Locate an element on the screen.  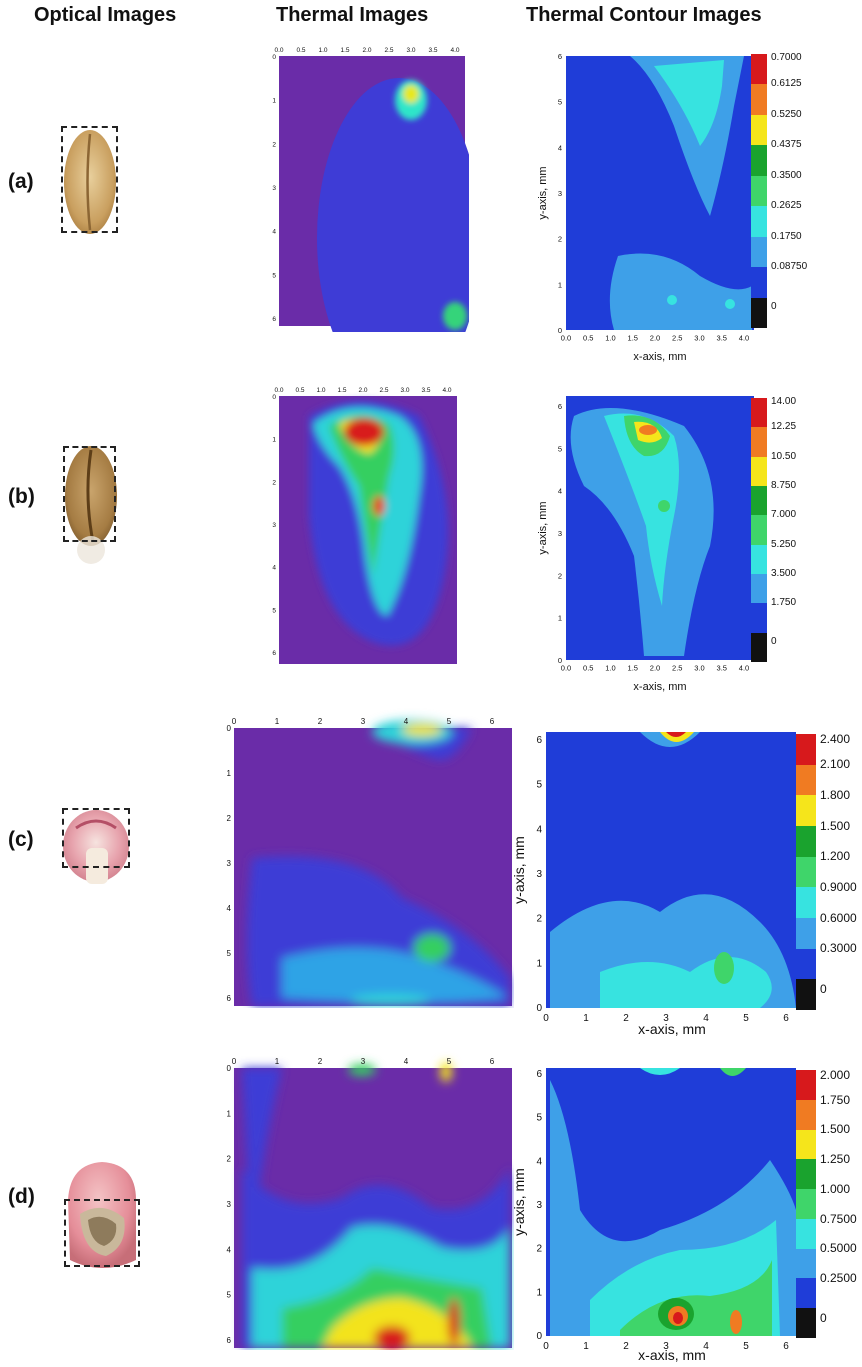
optical-image-a is located at coordinates (90, 182).